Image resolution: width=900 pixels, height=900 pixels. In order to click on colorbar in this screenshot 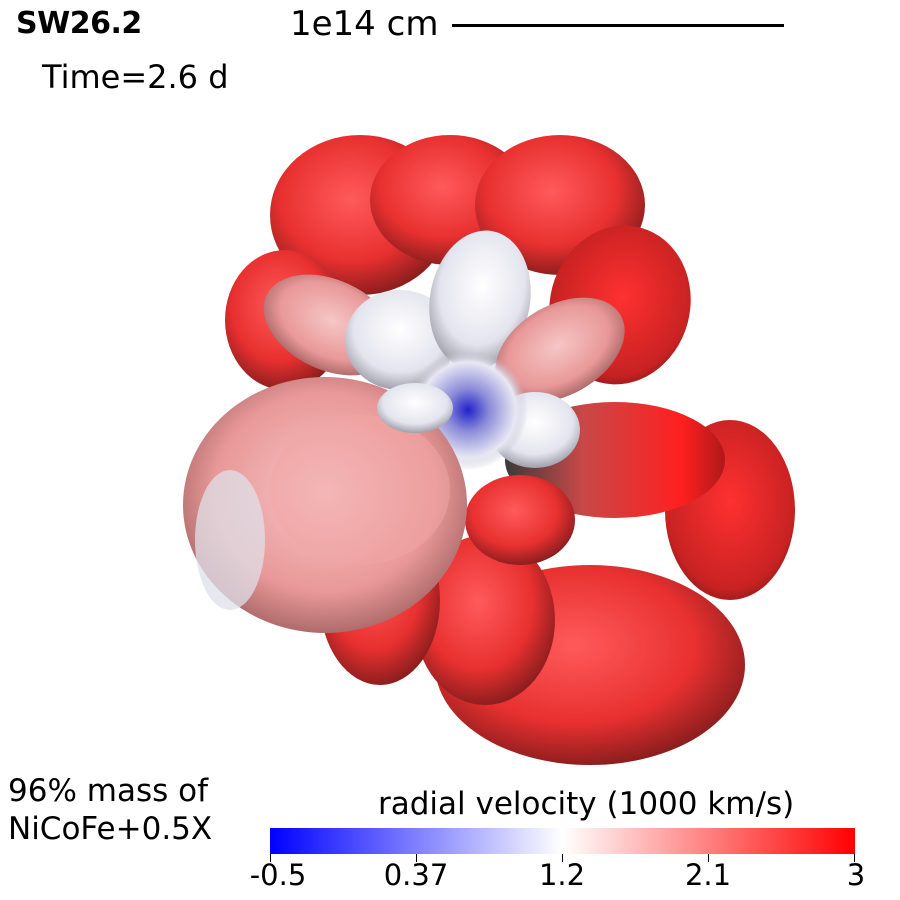, I will do `click(562, 841)`.